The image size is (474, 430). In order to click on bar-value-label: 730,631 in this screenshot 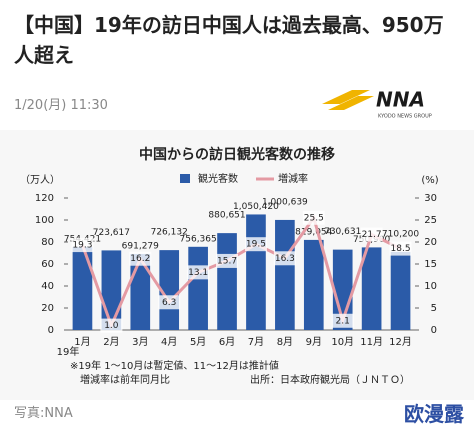, I will do `click(342, 232)`.